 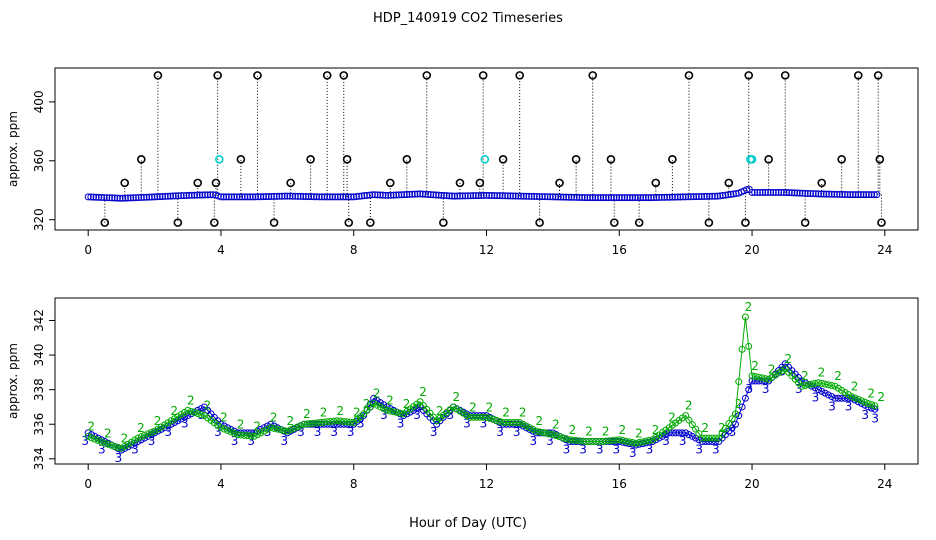 What do you see at coordinates (468, 523) in the screenshot?
I see `x-axis-label: Hour of Day (UTC)` at bounding box center [468, 523].